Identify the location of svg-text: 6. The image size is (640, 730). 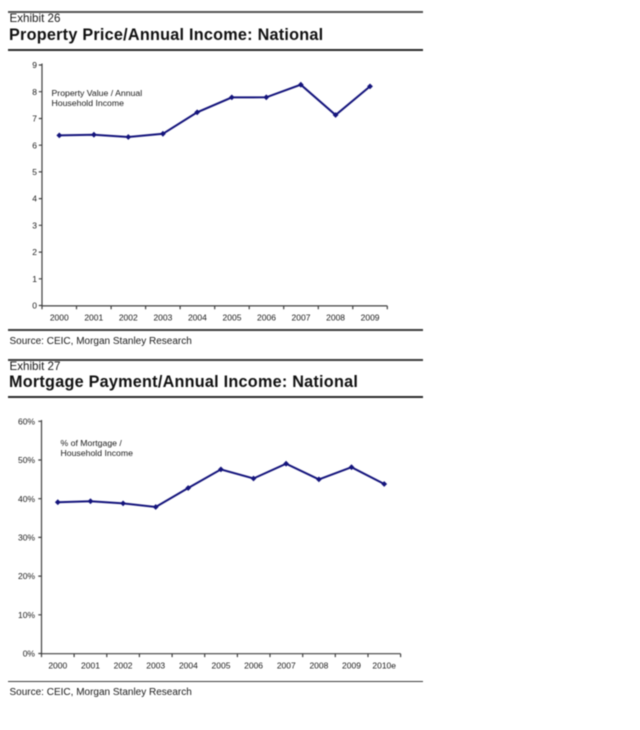
(34, 145).